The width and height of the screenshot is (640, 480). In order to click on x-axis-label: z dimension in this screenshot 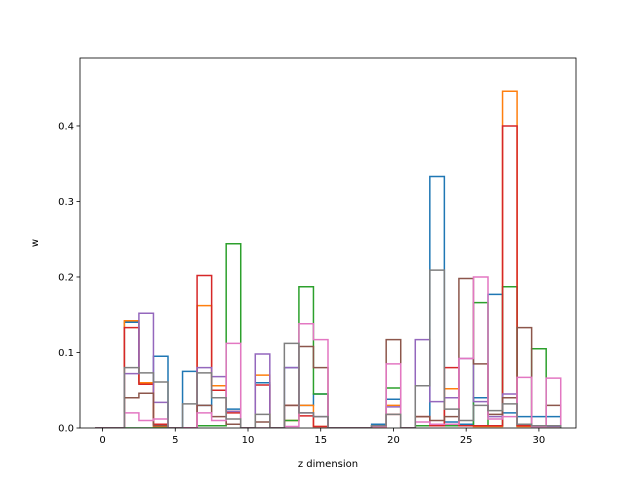, I will do `click(328, 464)`.